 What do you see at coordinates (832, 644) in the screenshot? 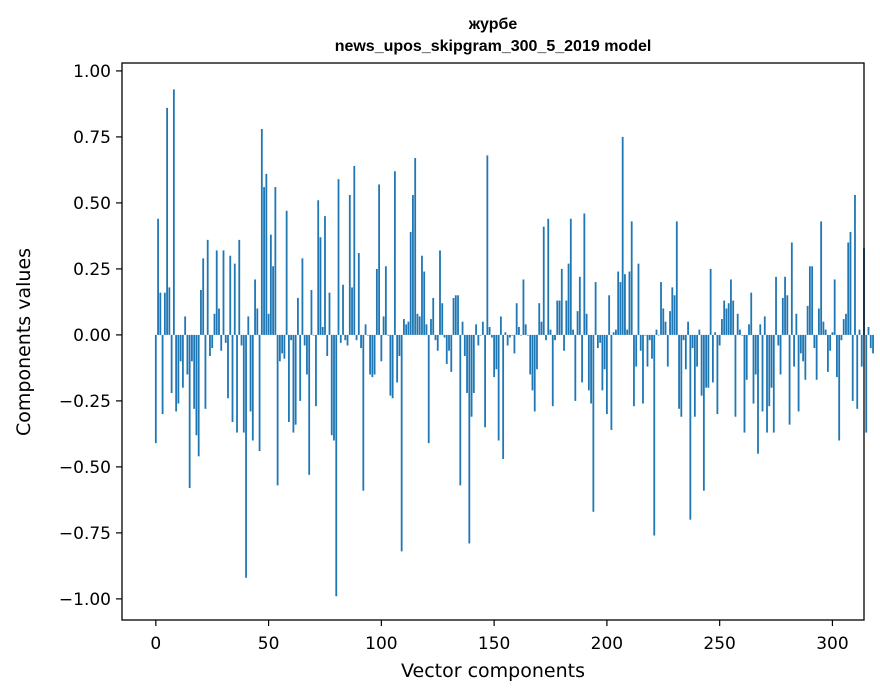
I see `x-tick-label: 300` at bounding box center [832, 644].